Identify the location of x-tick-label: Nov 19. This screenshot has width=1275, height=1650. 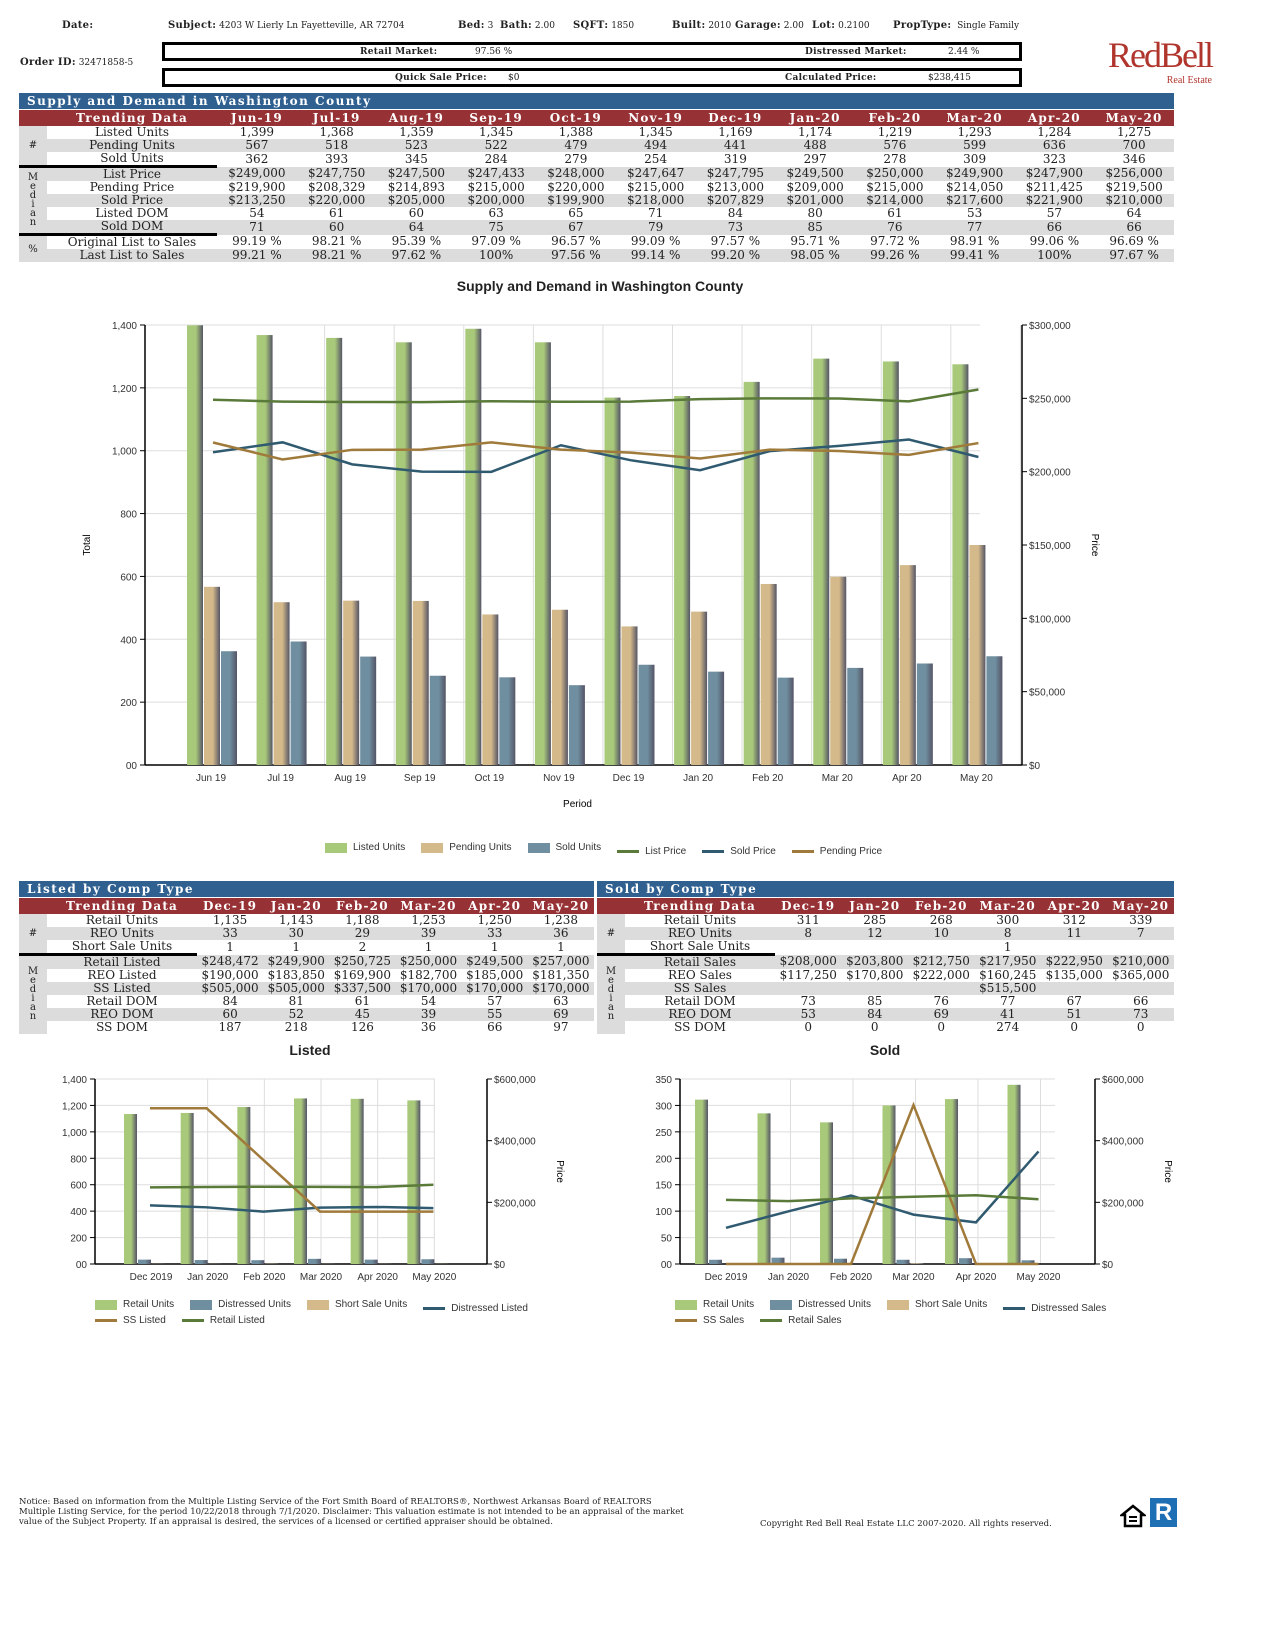
(559, 778).